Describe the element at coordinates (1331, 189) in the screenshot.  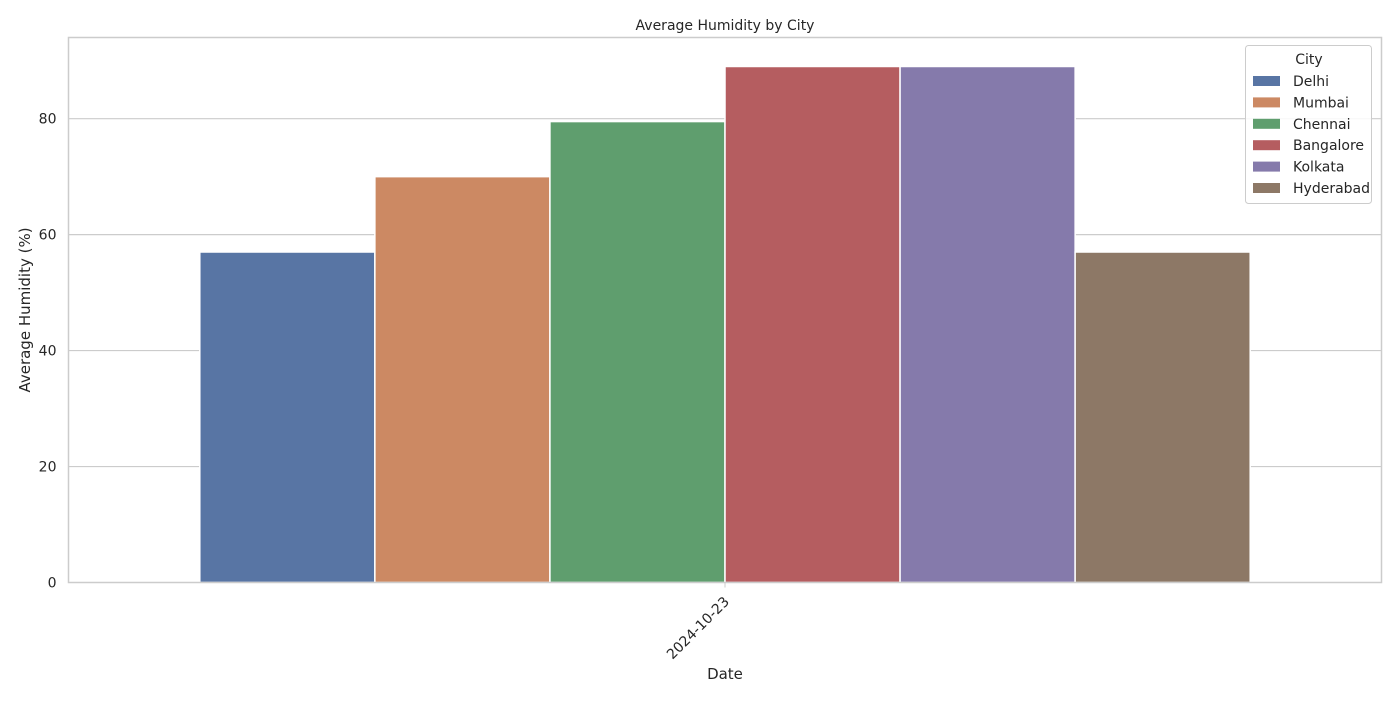
I see `legend-label-hyderabad: Hyderabad` at that location.